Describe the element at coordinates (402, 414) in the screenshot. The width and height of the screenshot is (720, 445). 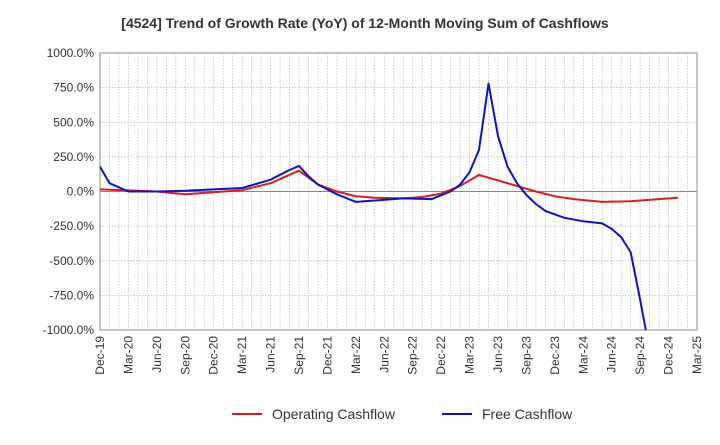
I see `legend: Operating Cashflow Free Cashflow` at that location.